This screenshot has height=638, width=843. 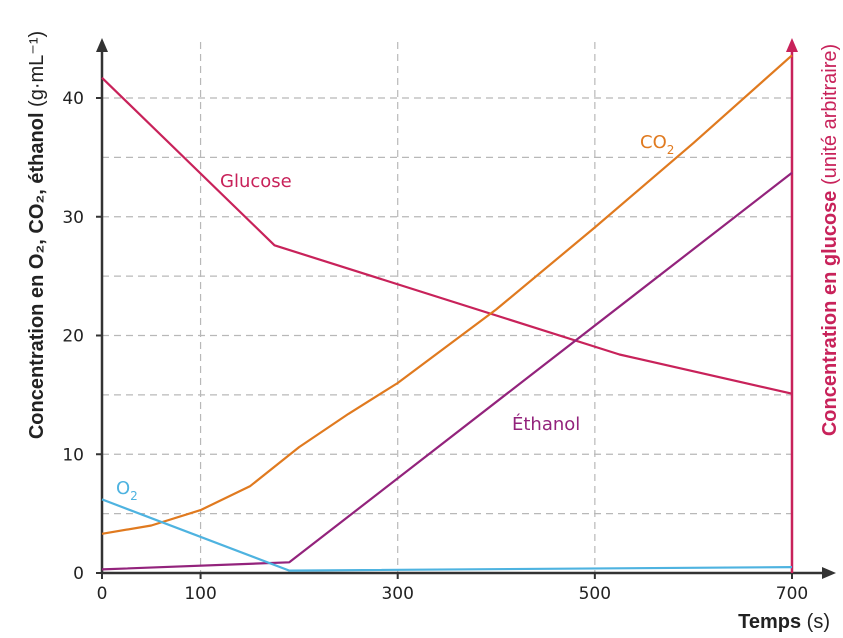 What do you see at coordinates (127, 490) in the screenshot?
I see `o2-label: O2` at bounding box center [127, 490].